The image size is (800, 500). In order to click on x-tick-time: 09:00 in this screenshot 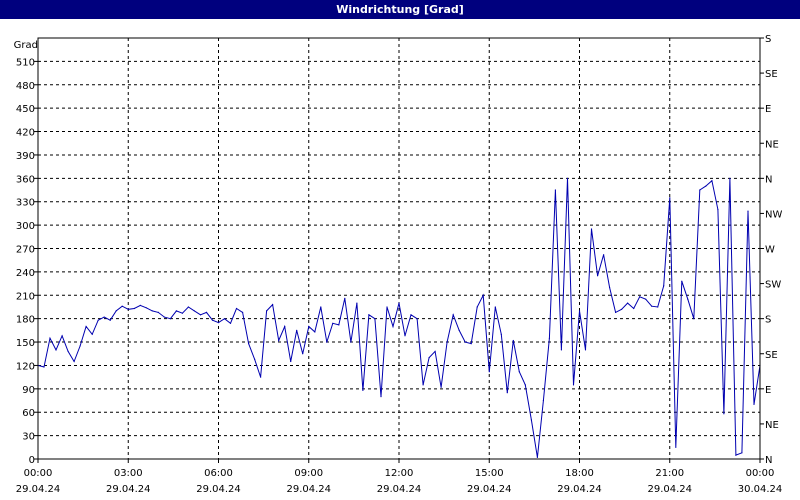, I will do `click(308, 473)`.